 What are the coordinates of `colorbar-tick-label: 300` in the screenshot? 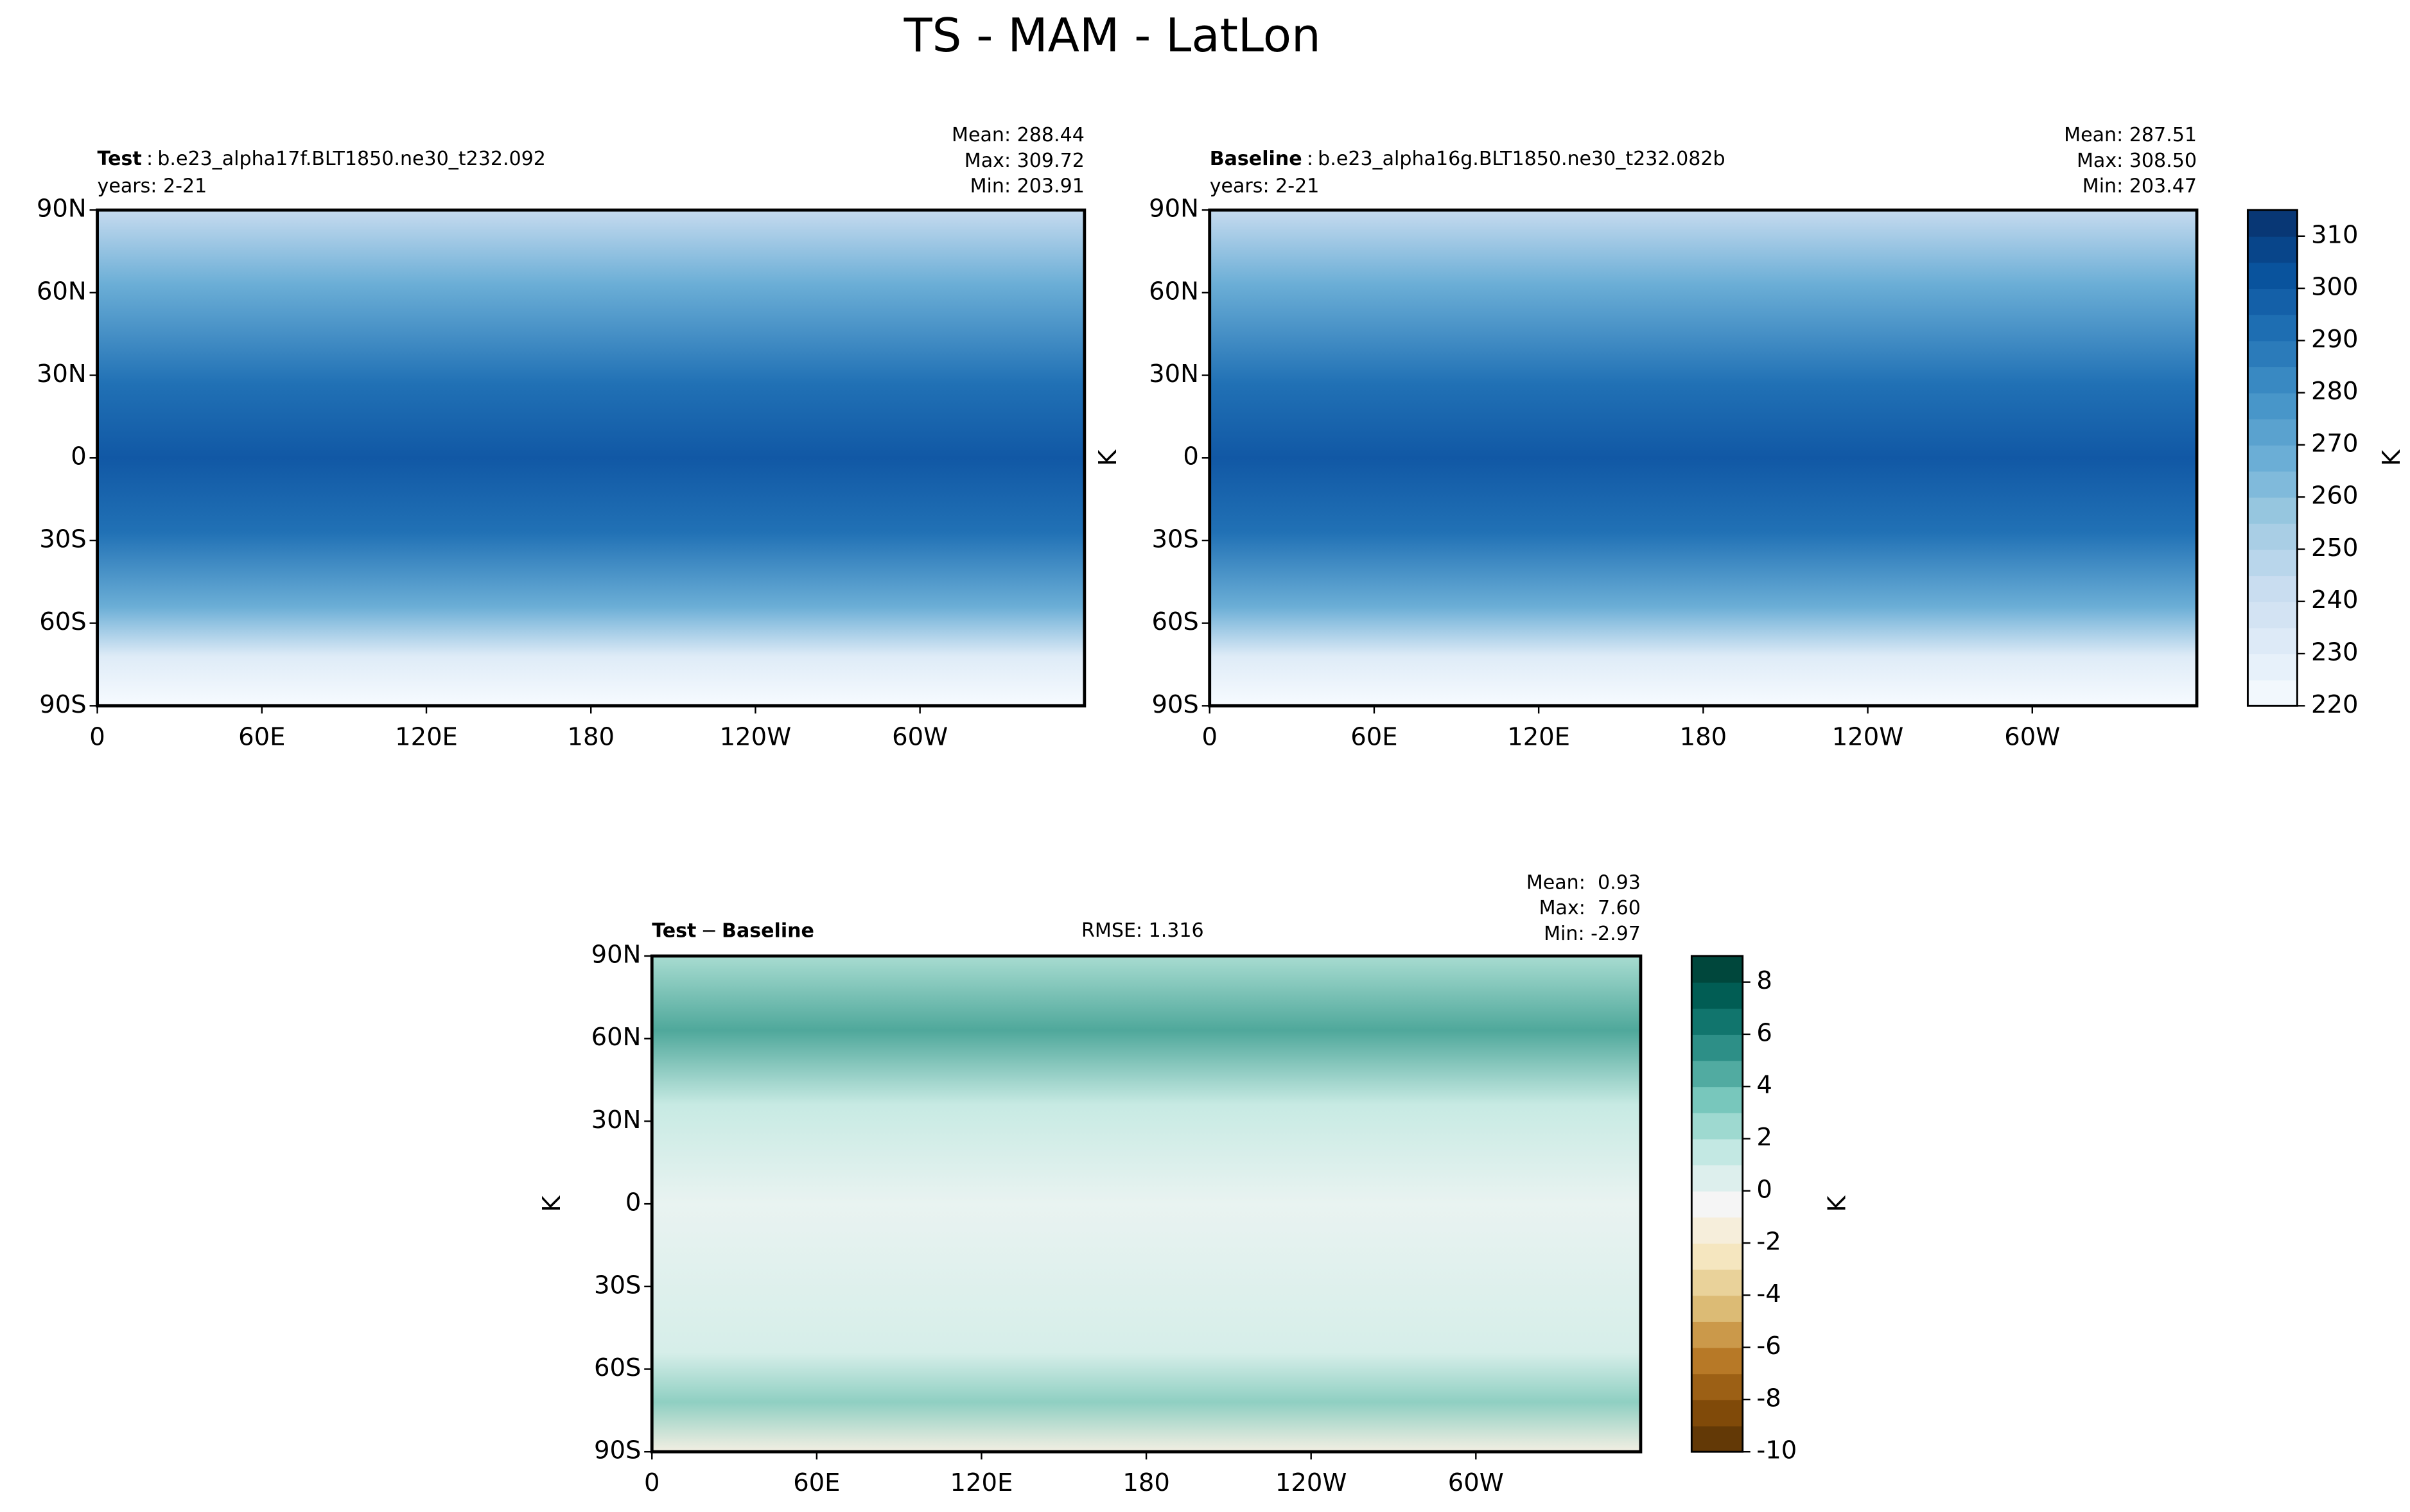 It's located at (2334, 287).